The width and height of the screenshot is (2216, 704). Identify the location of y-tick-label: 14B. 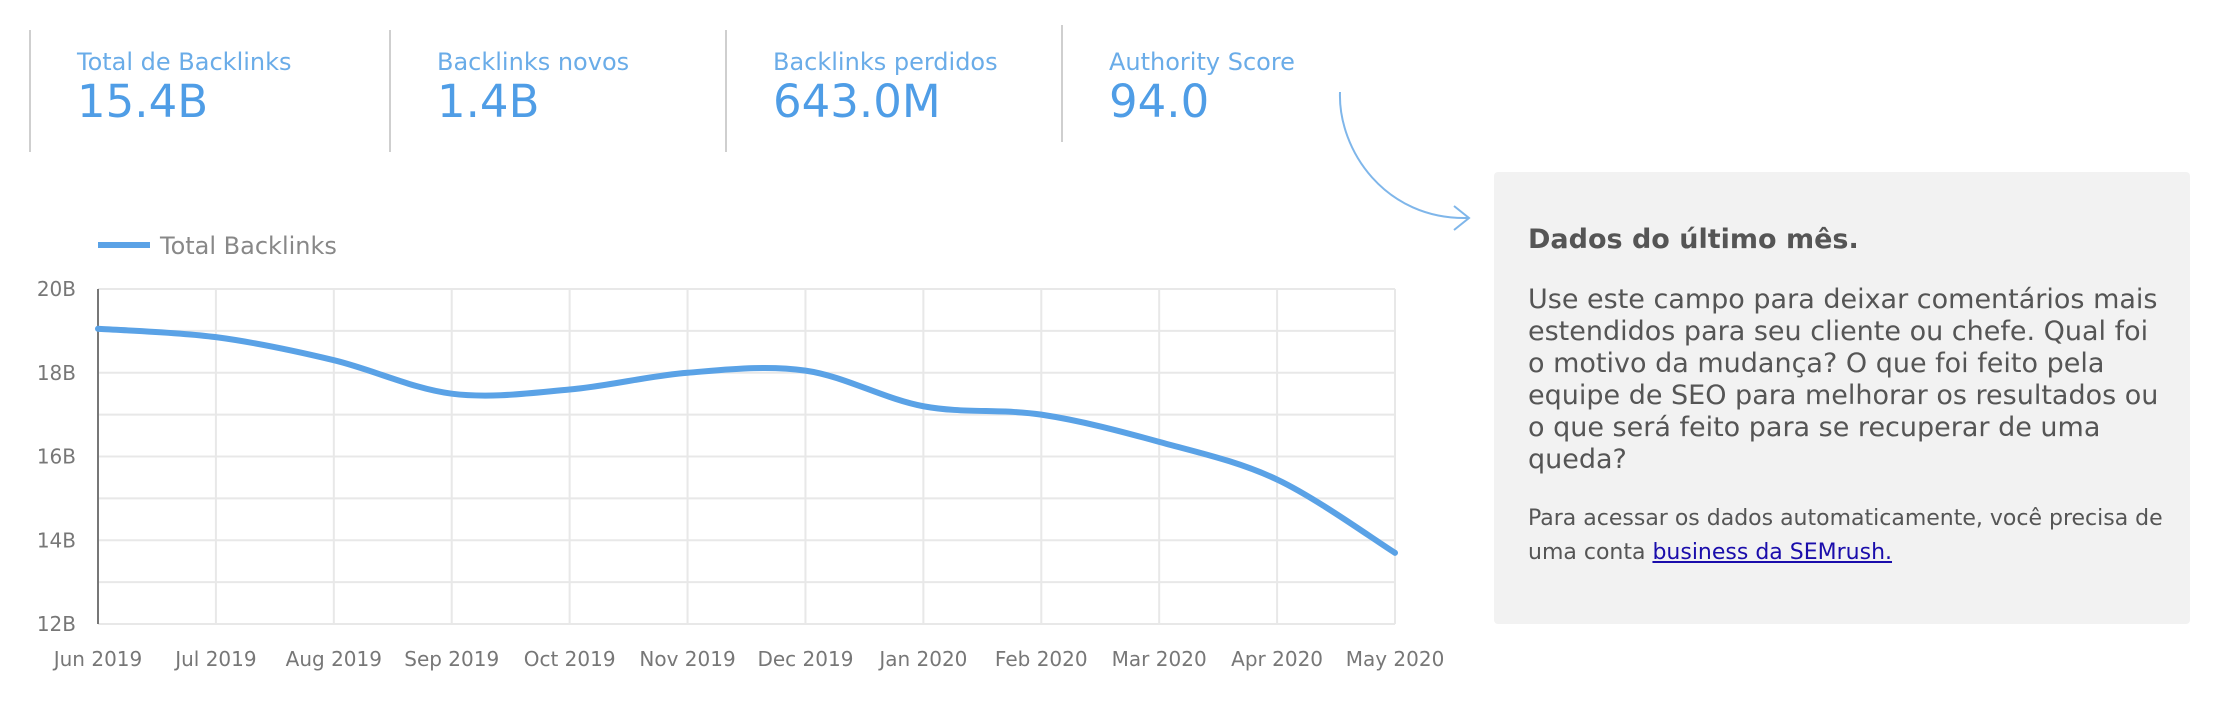
(56, 540).